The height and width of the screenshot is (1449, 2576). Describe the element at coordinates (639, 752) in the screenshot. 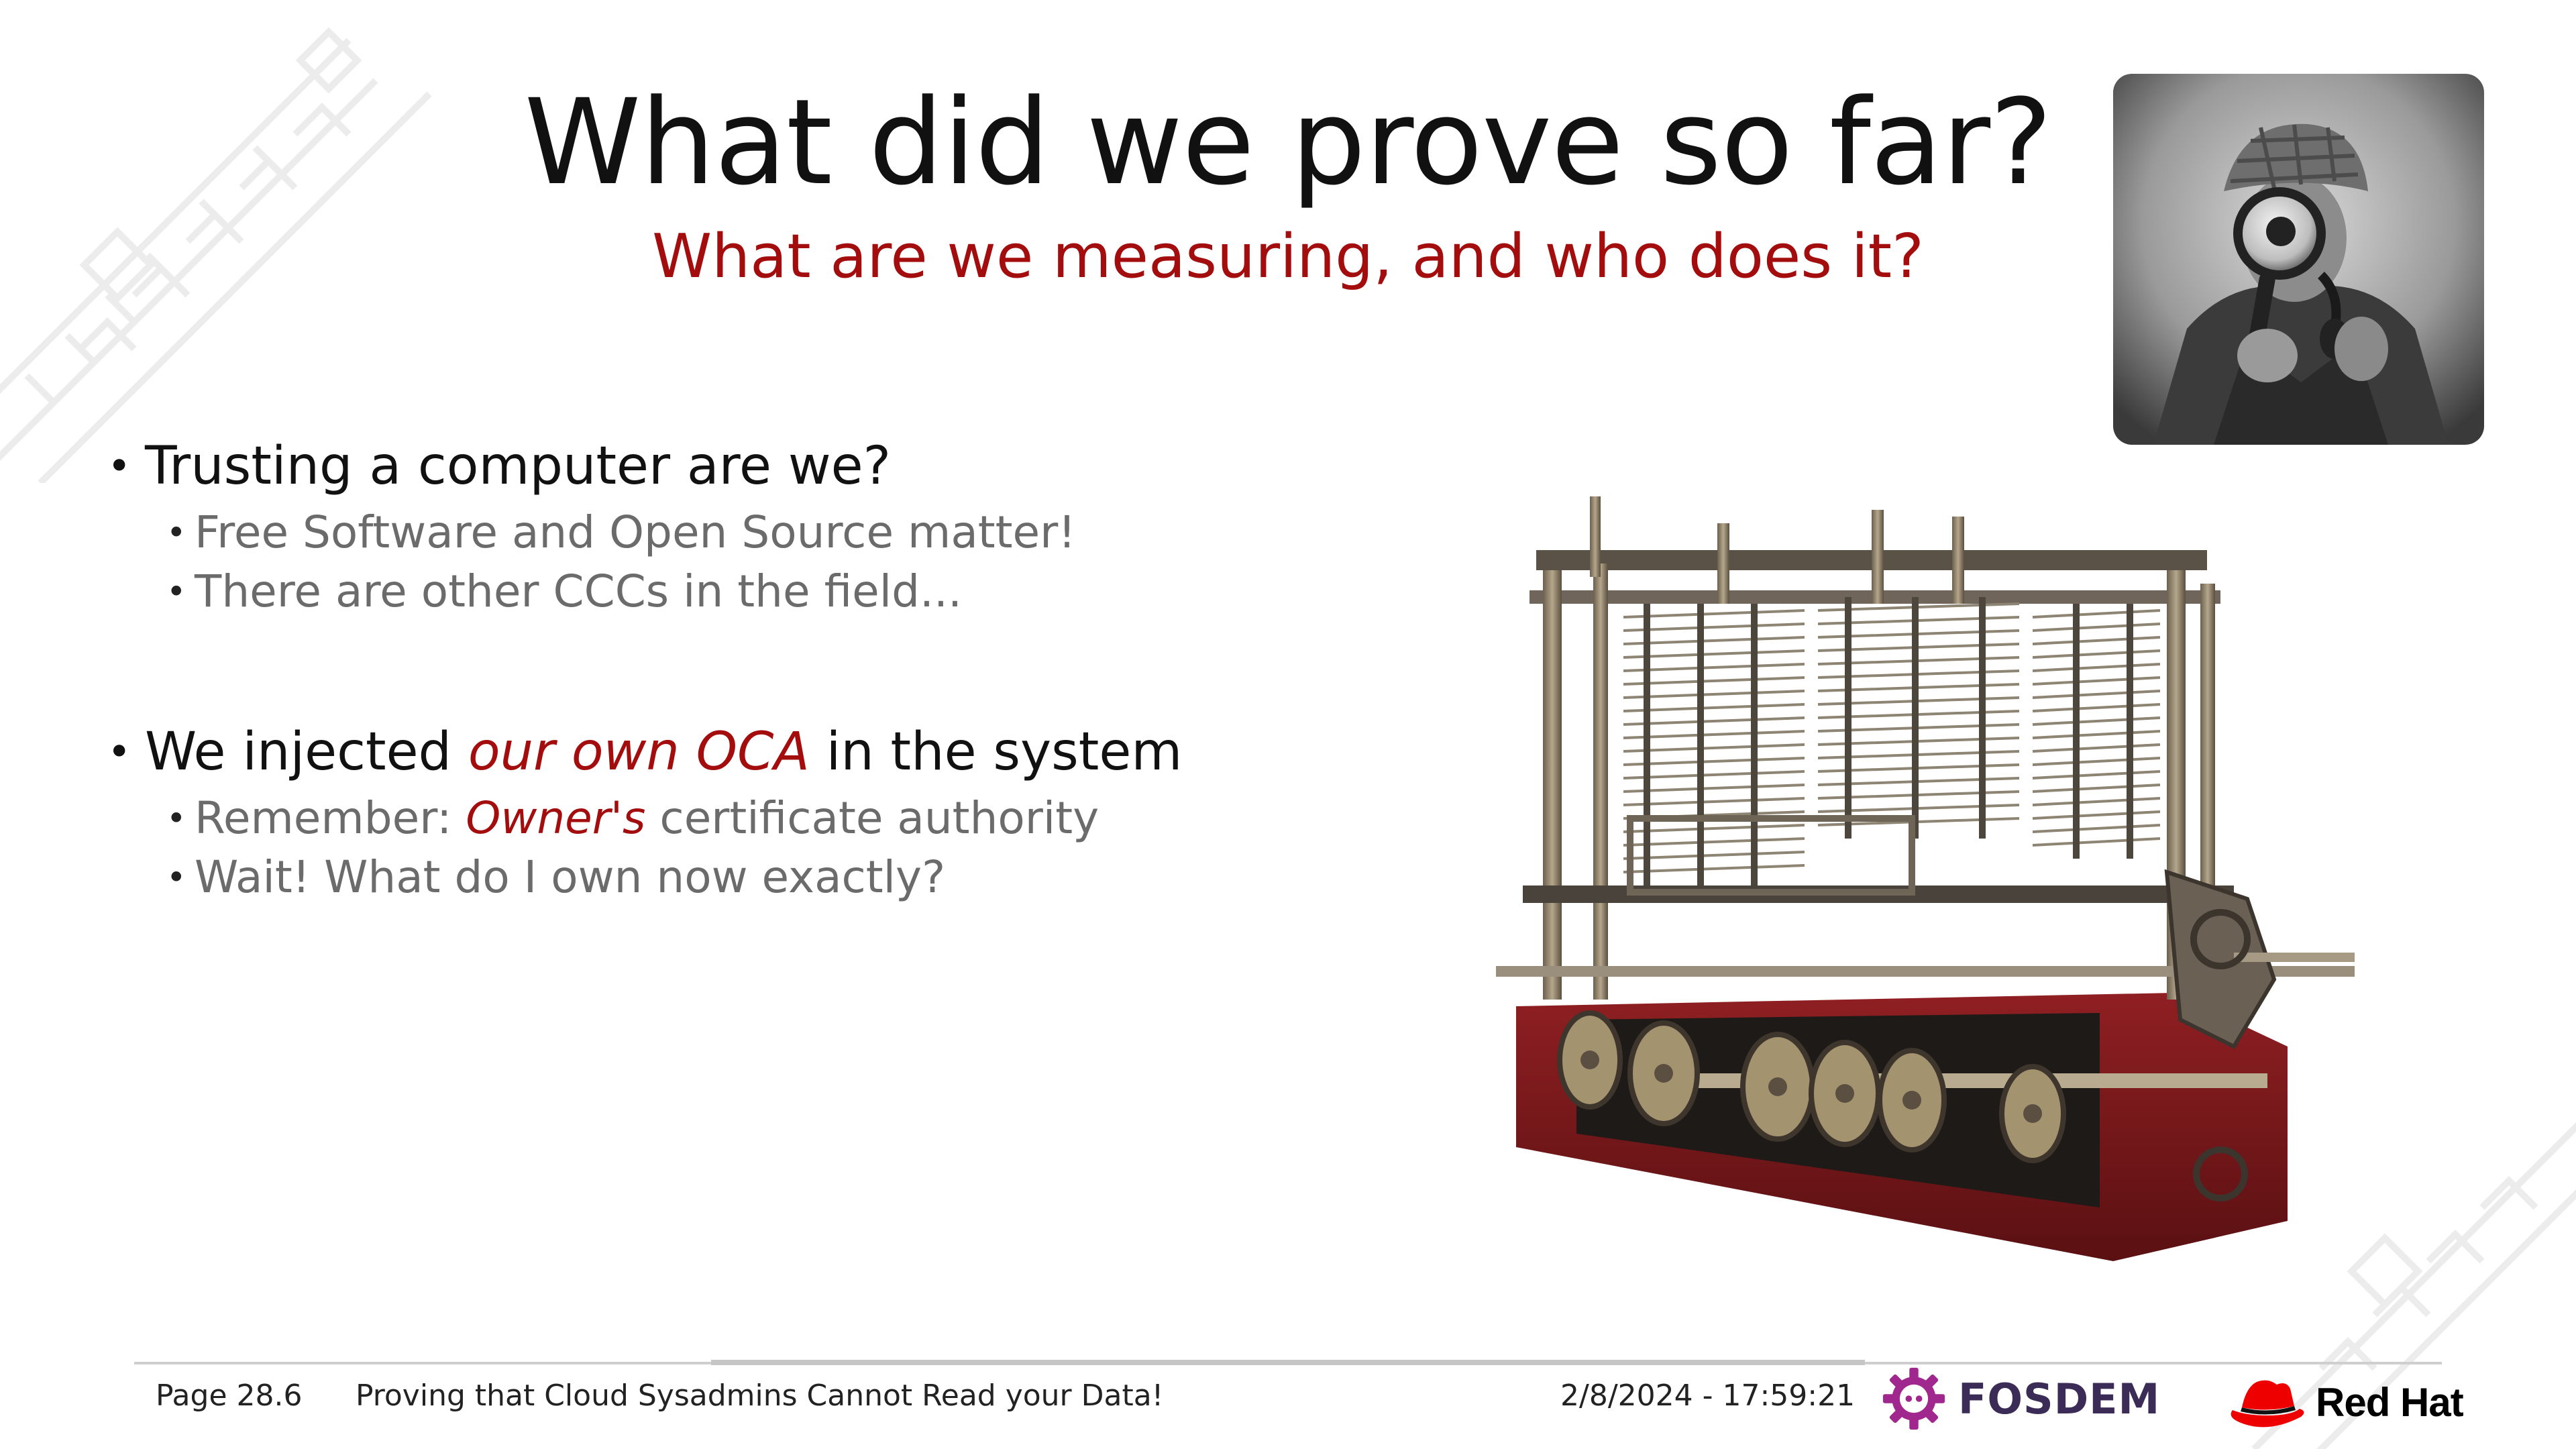

I see `bullet-injected-oca-emphasis: our own OCA` at that location.